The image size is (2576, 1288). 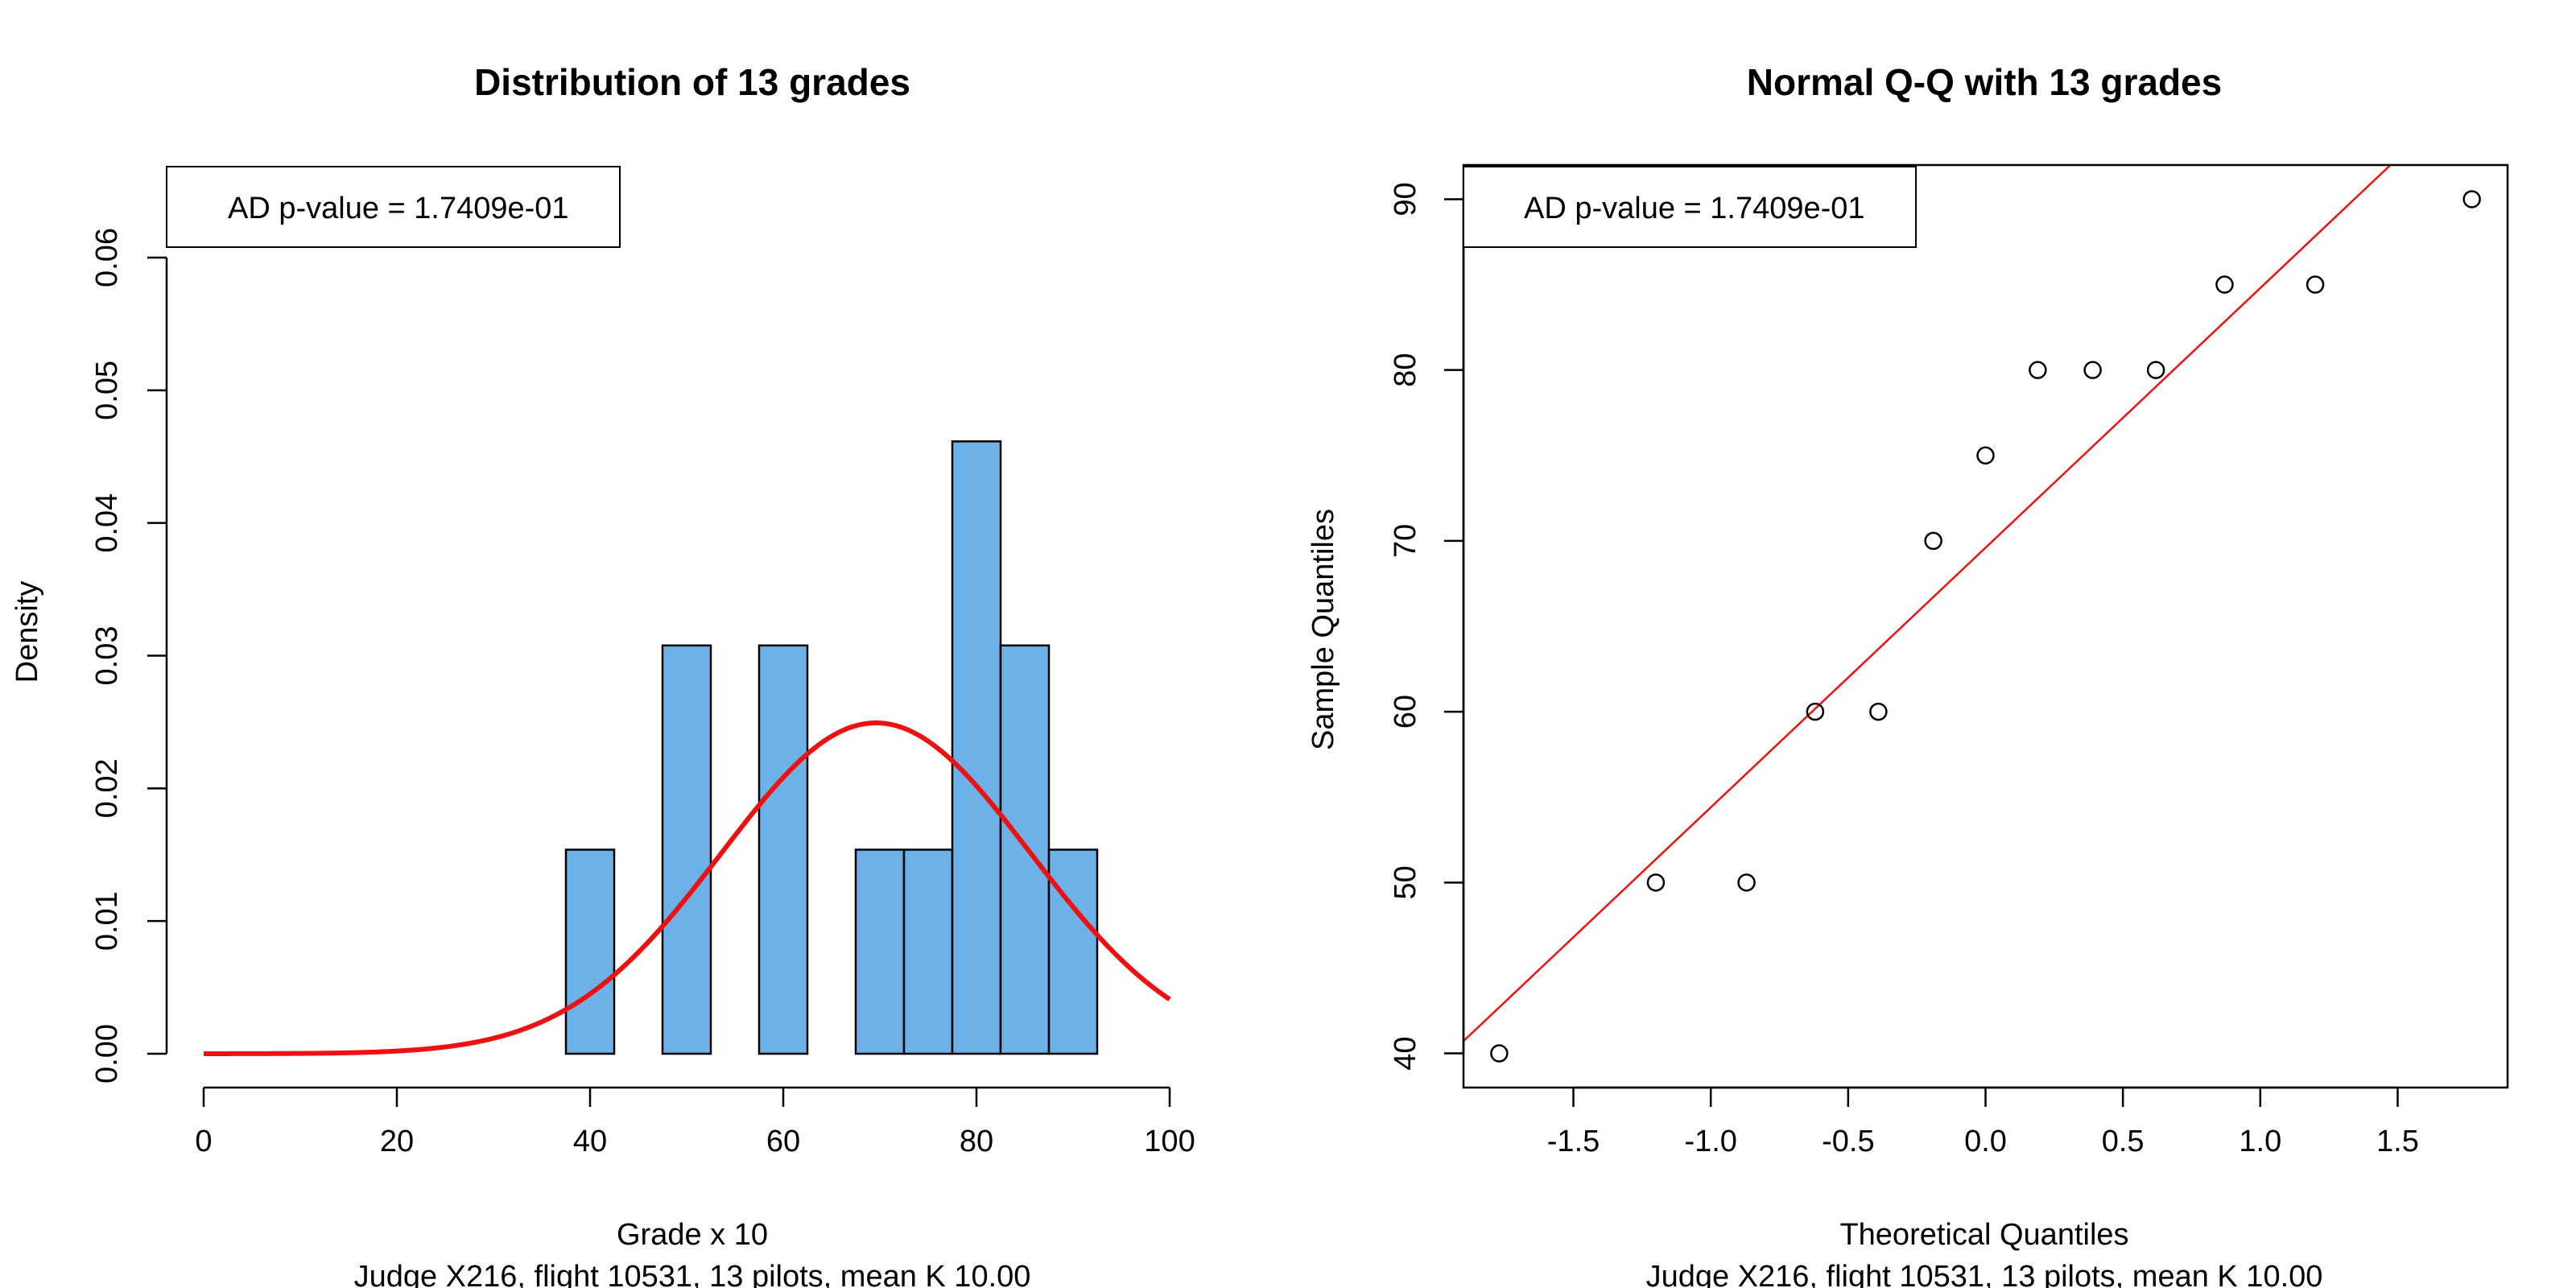 What do you see at coordinates (1985, 1141) in the screenshot?
I see `qq-x-tick-label: 0.0` at bounding box center [1985, 1141].